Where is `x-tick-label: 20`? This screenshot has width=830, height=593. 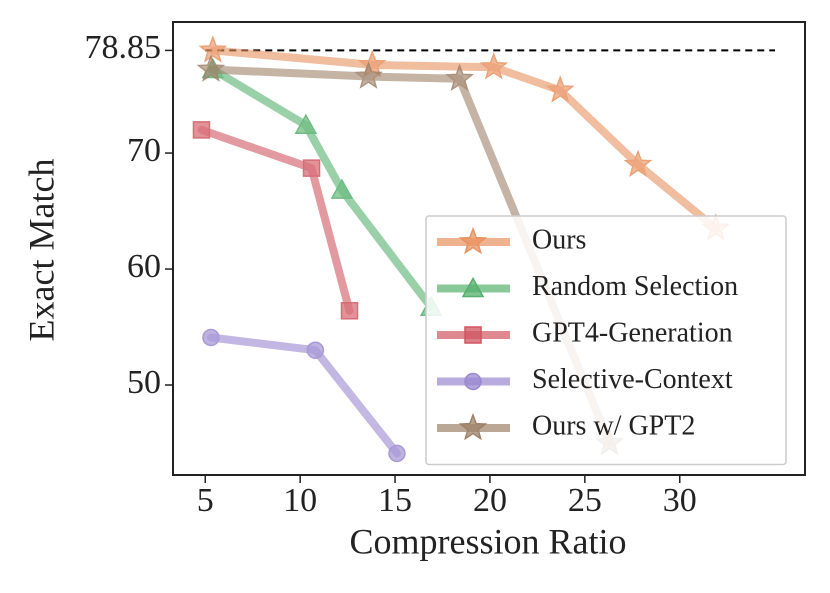 x-tick-label: 20 is located at coordinates (490, 500).